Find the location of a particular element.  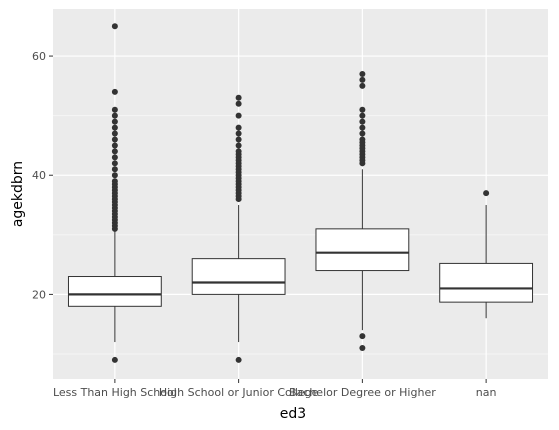

x-tick-label: nan is located at coordinates (486, 392).